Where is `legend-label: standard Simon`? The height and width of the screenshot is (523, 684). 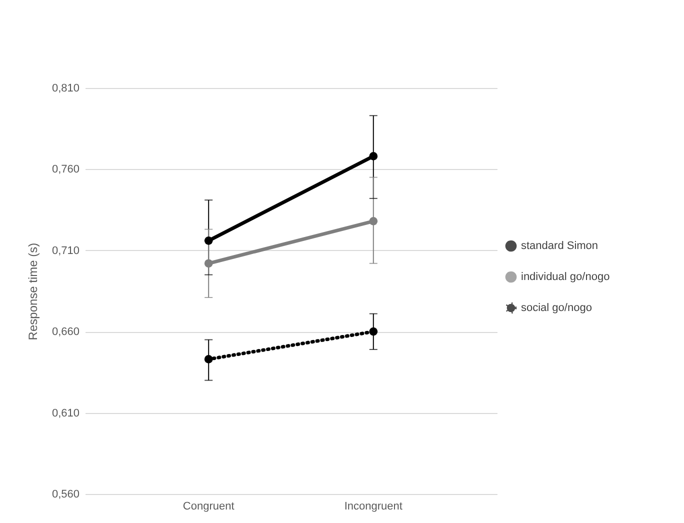 legend-label: standard Simon is located at coordinates (559, 246).